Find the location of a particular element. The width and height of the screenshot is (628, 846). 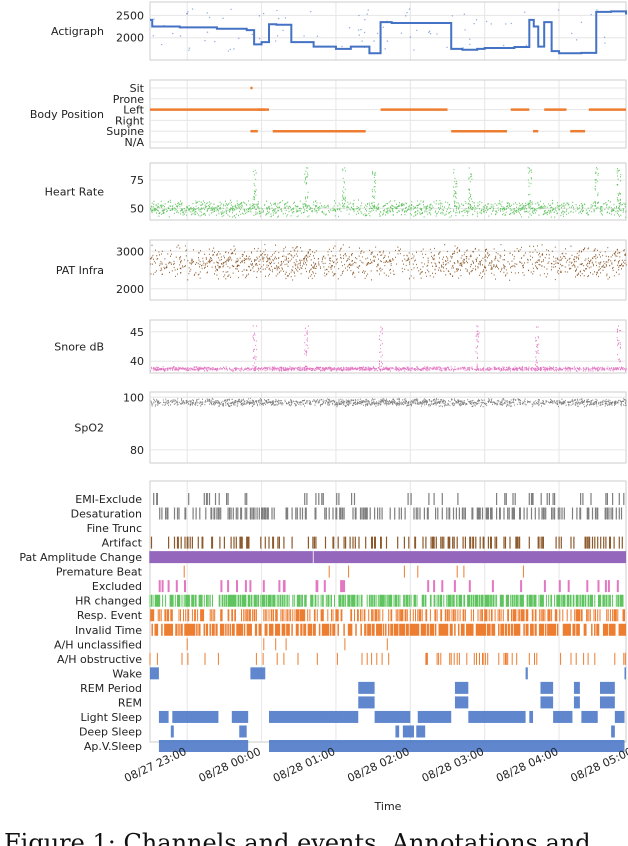

event-label: Ap.V.Sleep is located at coordinates (113, 746).